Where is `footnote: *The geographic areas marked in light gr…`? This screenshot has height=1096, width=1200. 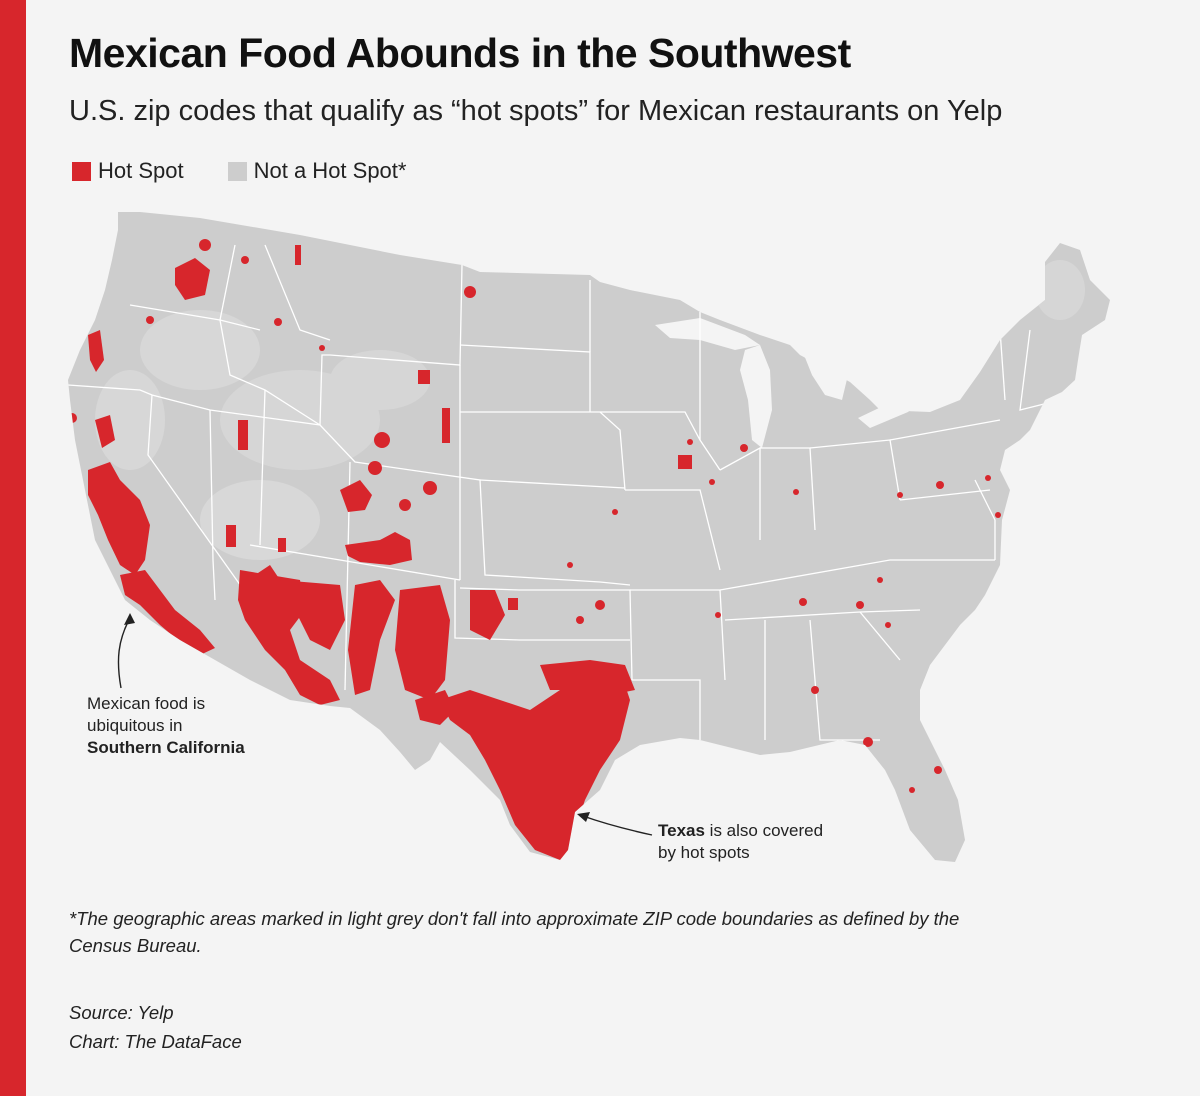
footnote: *The geographic areas marked in light gr… is located at coordinates (514, 932).